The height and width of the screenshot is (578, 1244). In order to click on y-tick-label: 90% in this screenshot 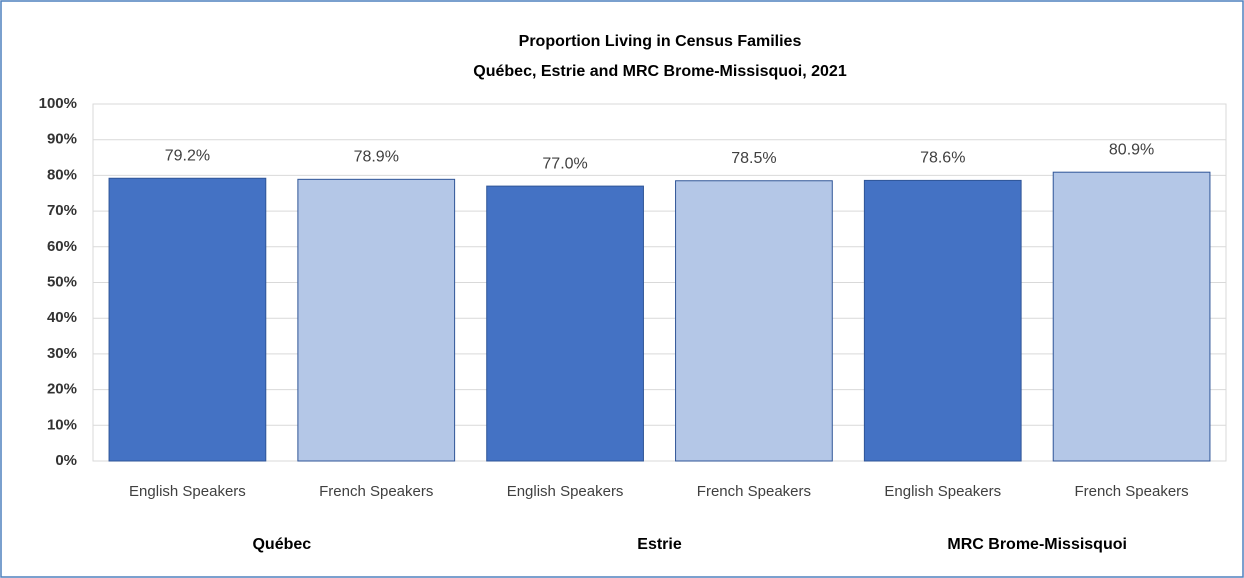, I will do `click(62, 139)`.